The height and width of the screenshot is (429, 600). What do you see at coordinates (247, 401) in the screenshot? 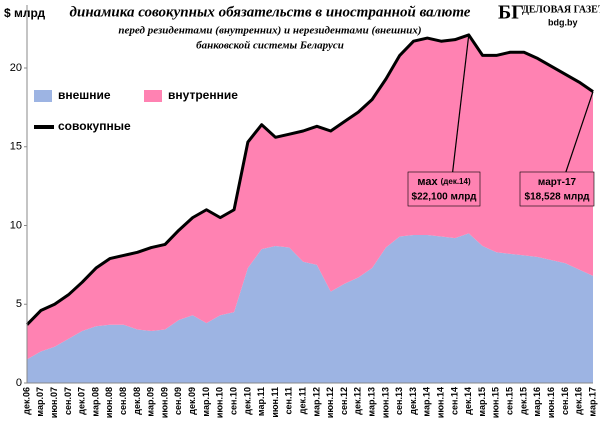
I see `x-tick-label: дек.10` at bounding box center [247, 401].